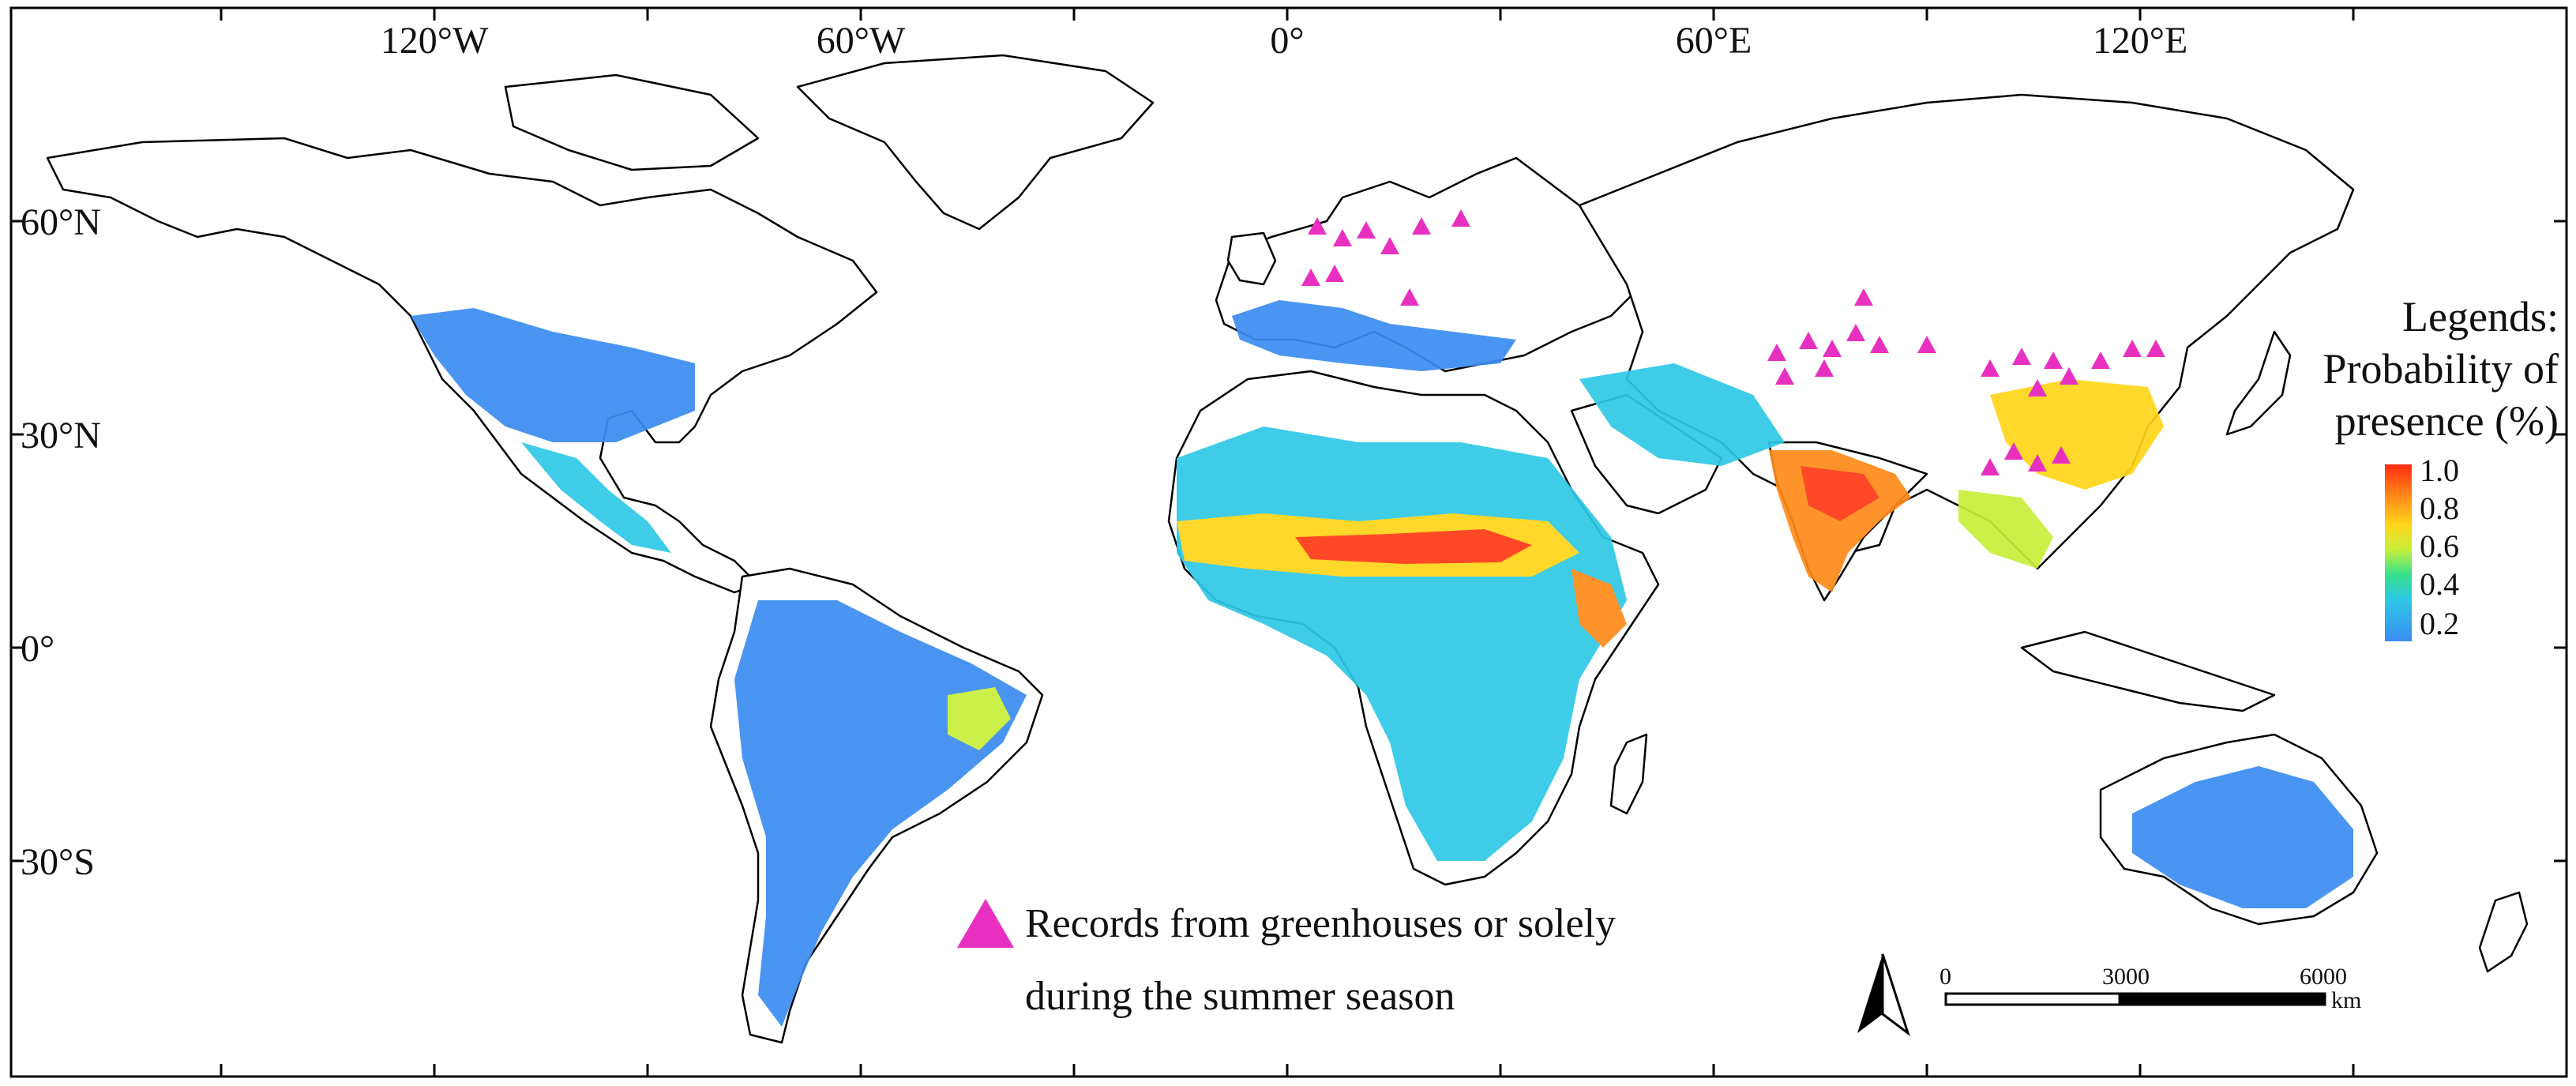 The height and width of the screenshot is (1086, 2576). What do you see at coordinates (1713, 41) in the screenshot?
I see `lon-label-60e: 60°E` at bounding box center [1713, 41].